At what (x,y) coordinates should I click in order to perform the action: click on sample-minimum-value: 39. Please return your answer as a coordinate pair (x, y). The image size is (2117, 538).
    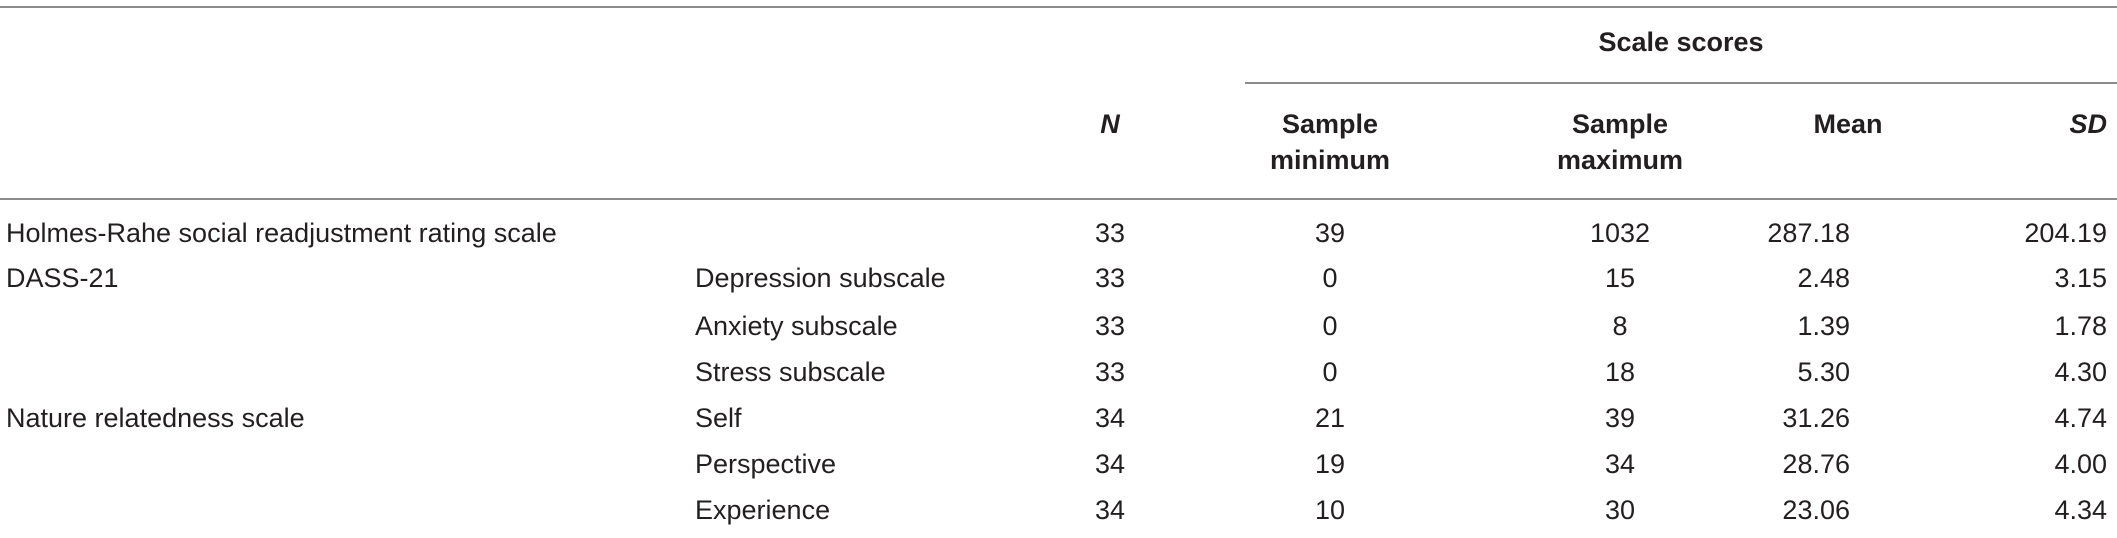
    Looking at the image, I should click on (1330, 233).